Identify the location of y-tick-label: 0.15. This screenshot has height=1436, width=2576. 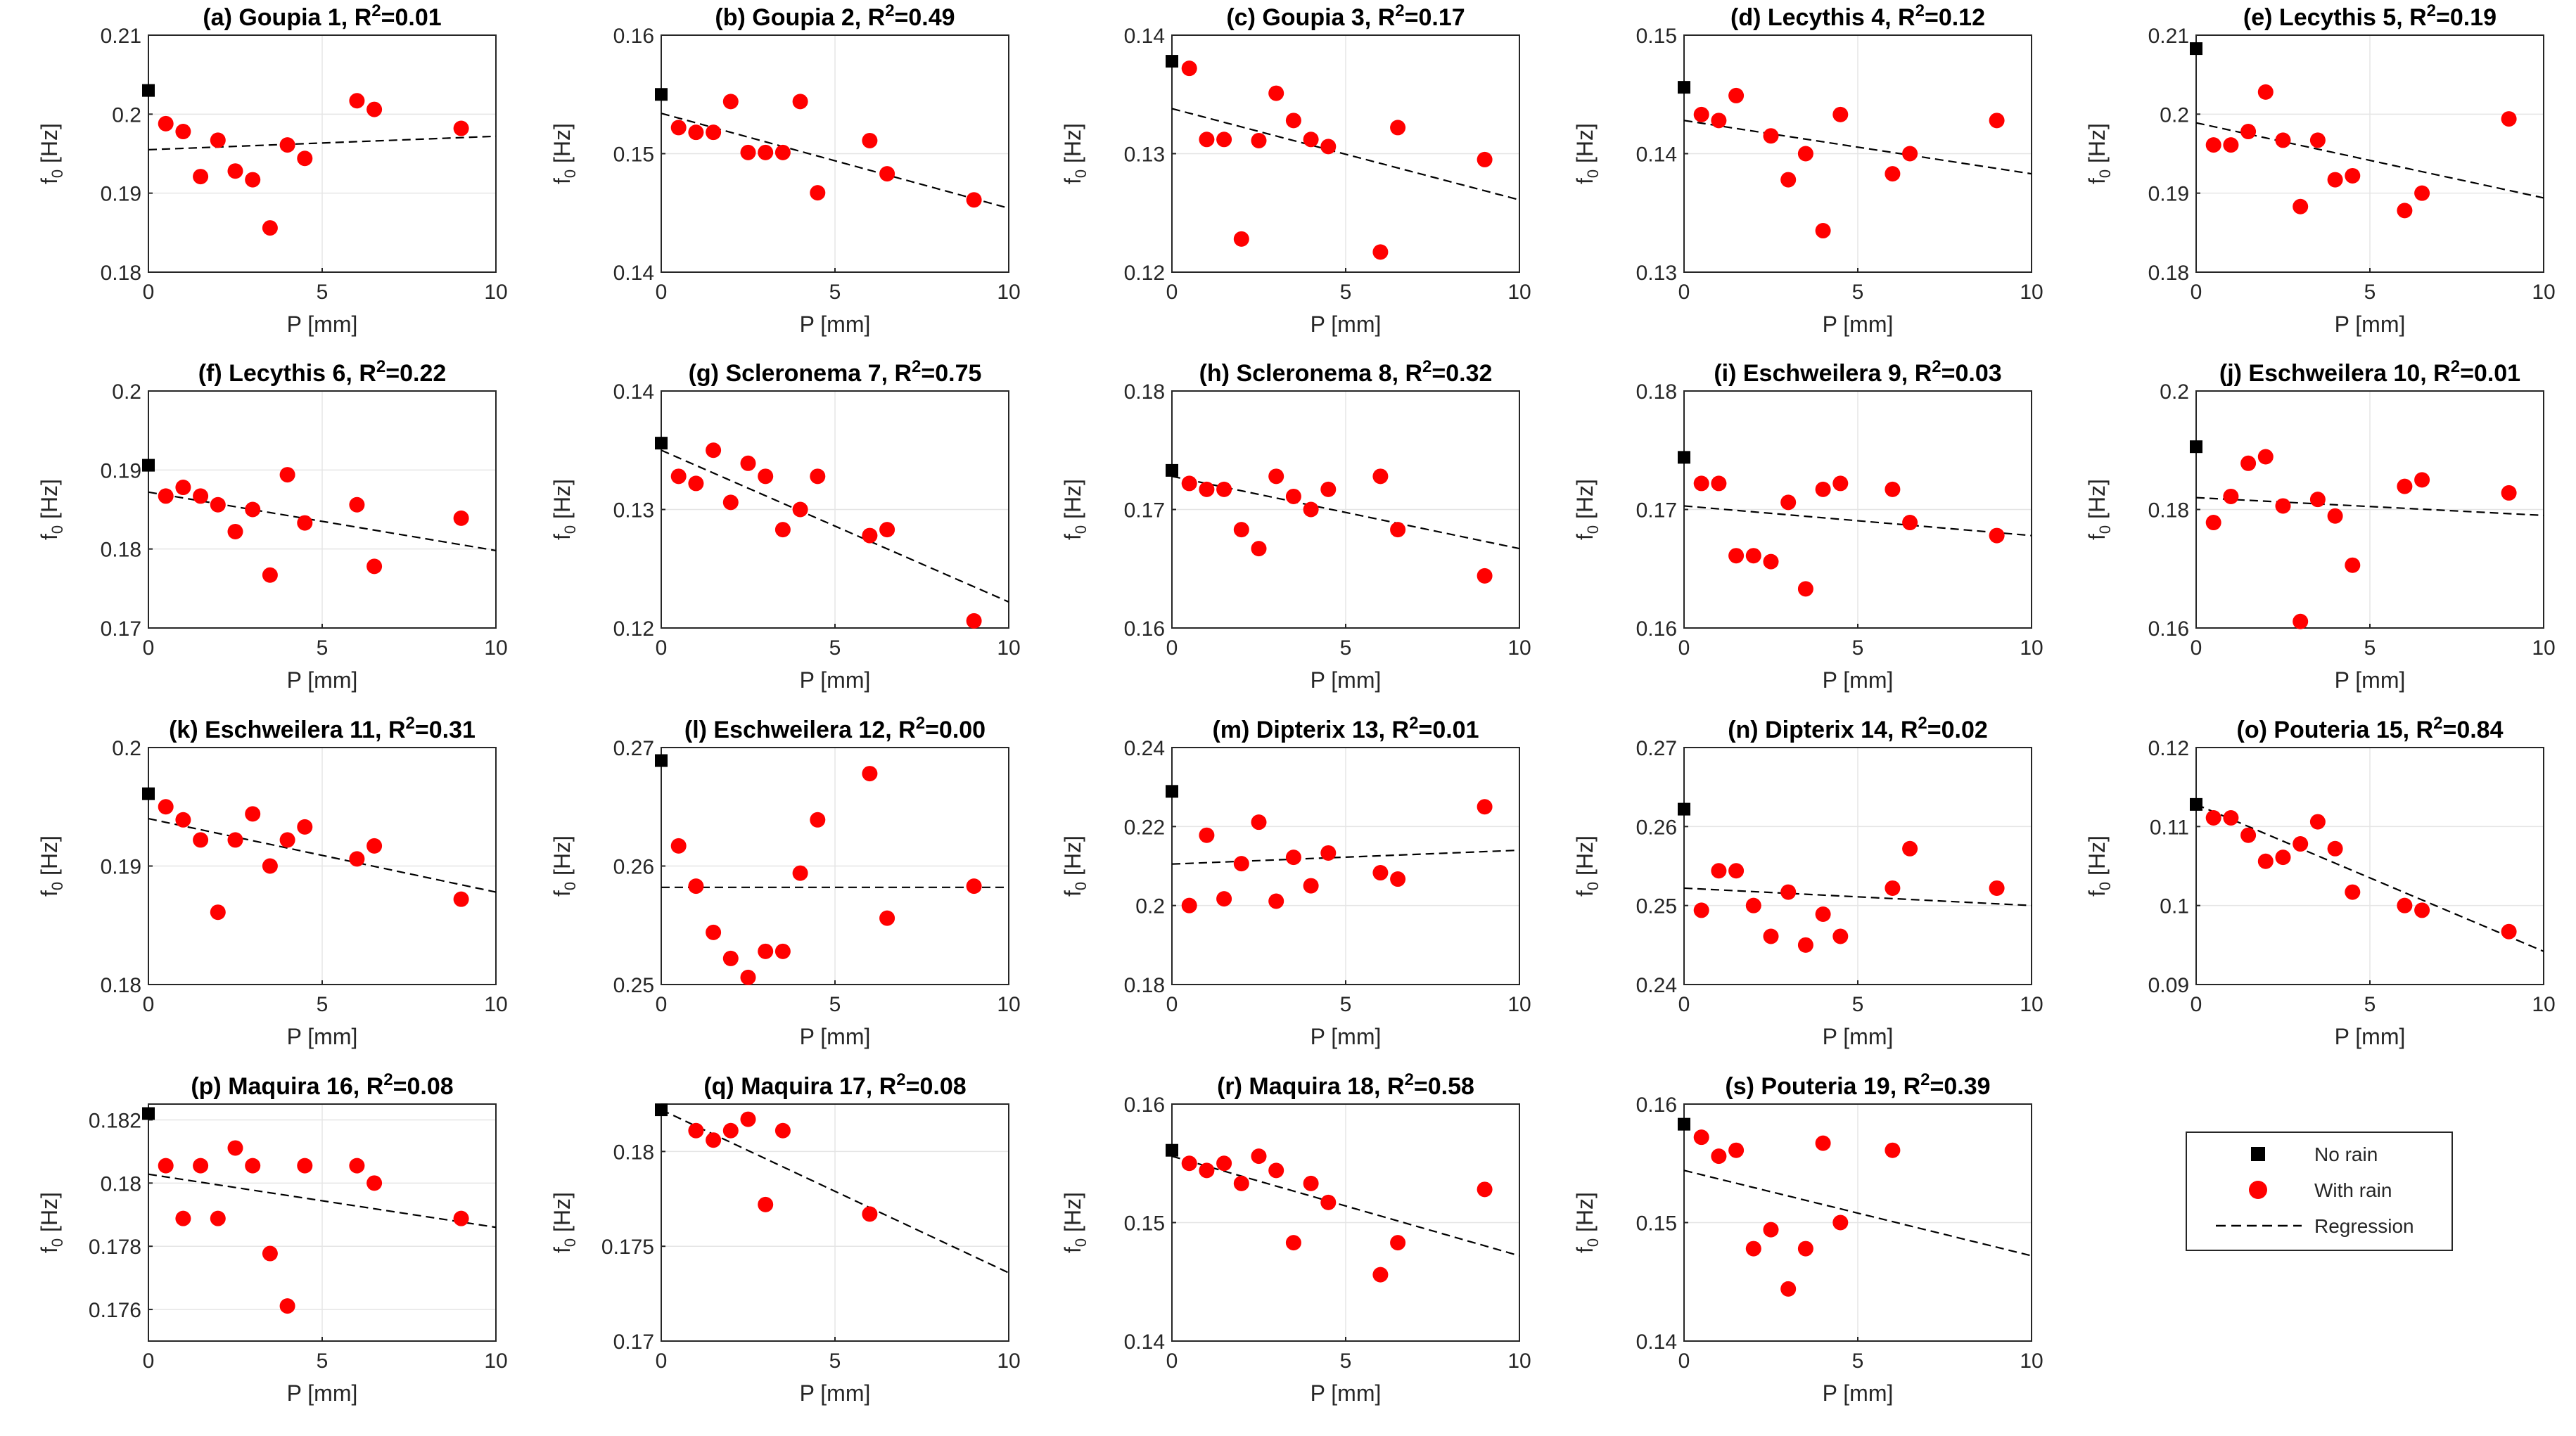
(1656, 36).